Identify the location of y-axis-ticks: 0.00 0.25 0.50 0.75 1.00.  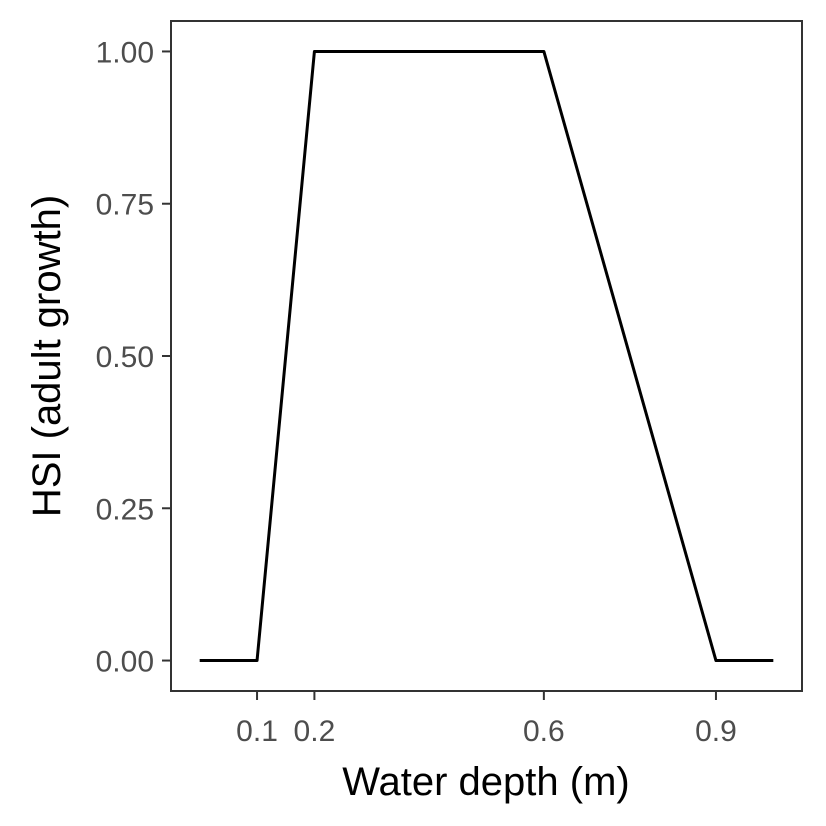
(133, 357).